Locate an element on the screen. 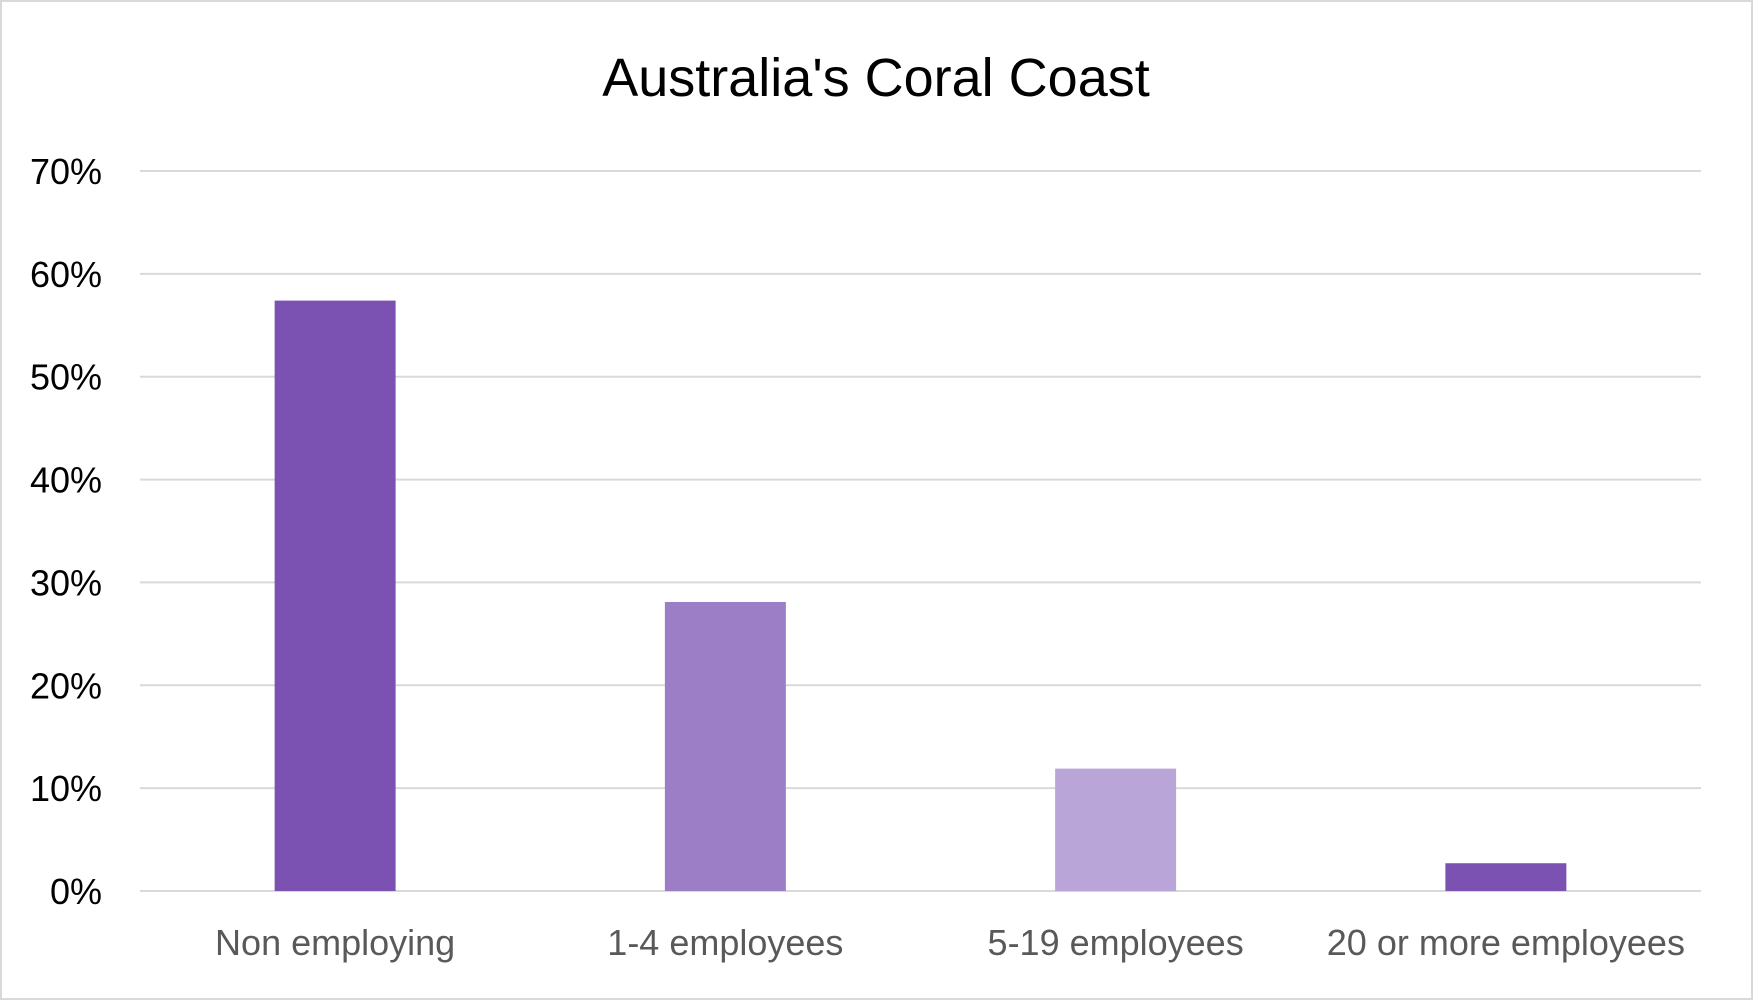  y-tick-label: 60% is located at coordinates (66, 274).